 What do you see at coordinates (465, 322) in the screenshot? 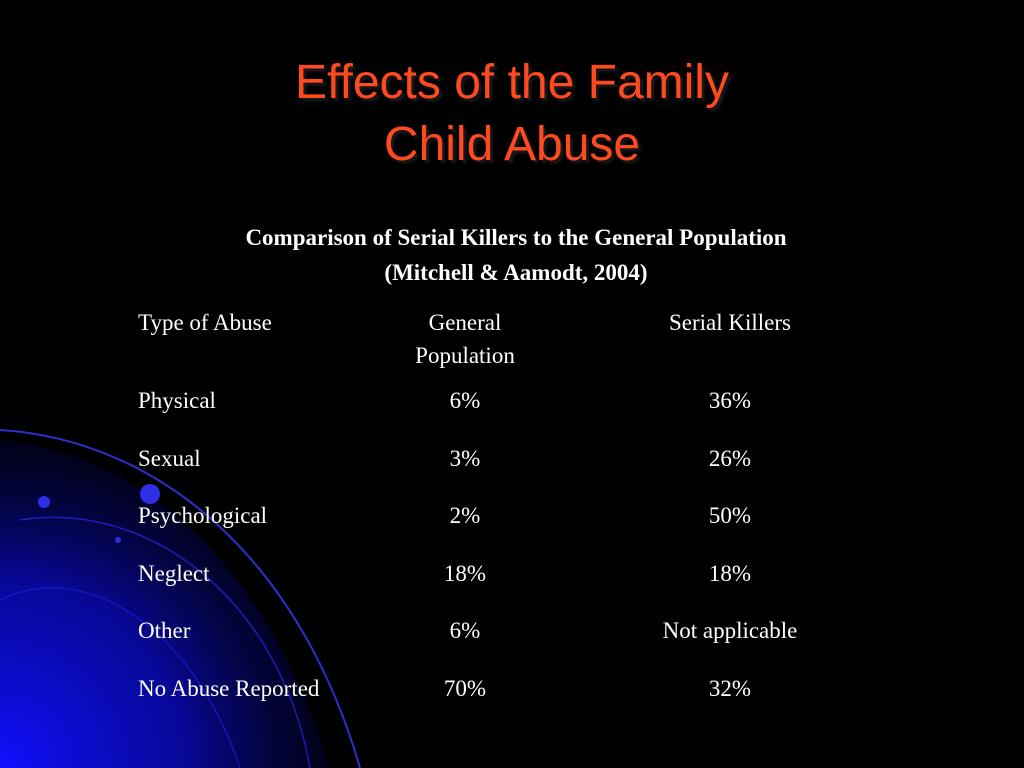
I see `header-general-line1: General` at bounding box center [465, 322].